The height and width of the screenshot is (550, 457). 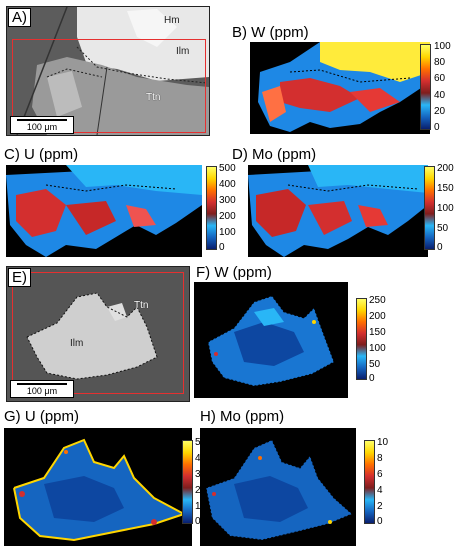 I want to click on panel-label-c: C) U (ppm), so click(x=41, y=154).